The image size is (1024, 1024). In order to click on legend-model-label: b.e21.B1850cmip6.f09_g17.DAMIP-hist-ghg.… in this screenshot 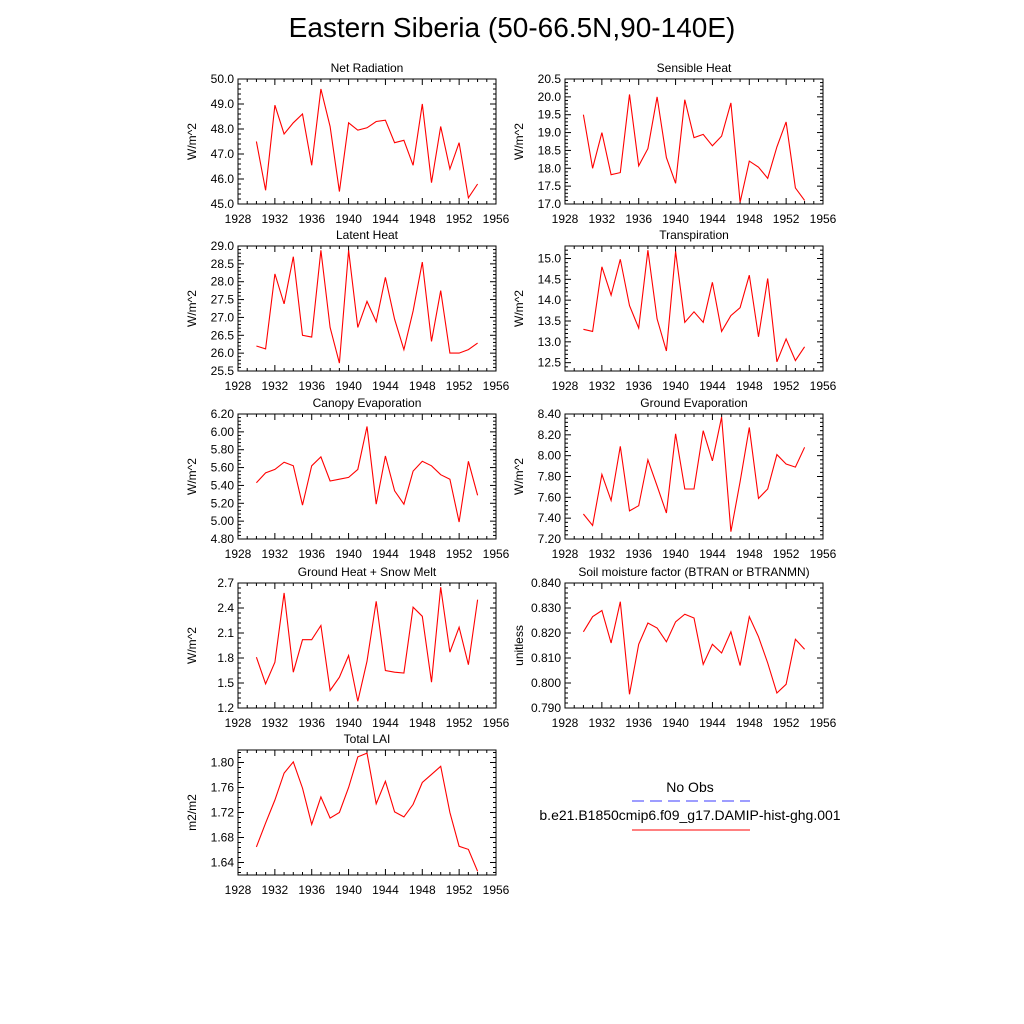, I will do `click(689, 815)`.